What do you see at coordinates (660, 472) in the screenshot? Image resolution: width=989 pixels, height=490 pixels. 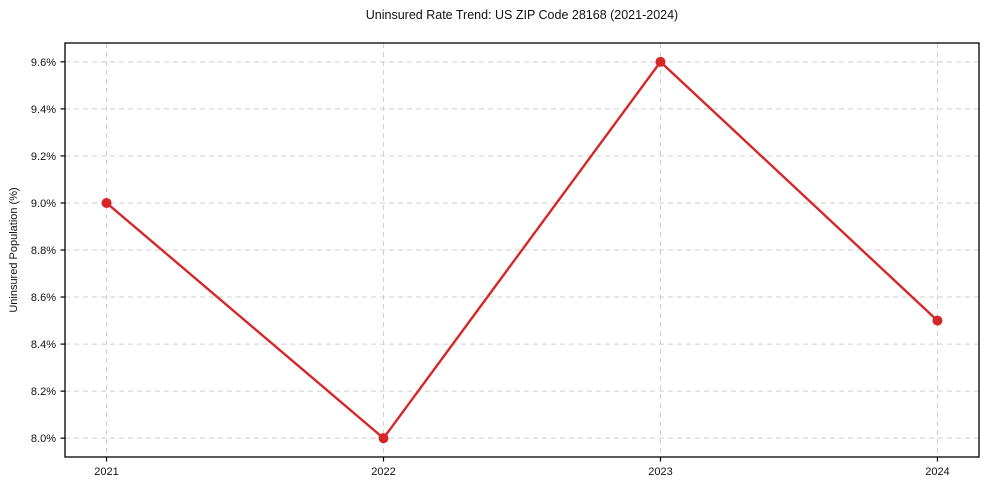 I see `x-tick-label: 2023` at bounding box center [660, 472].